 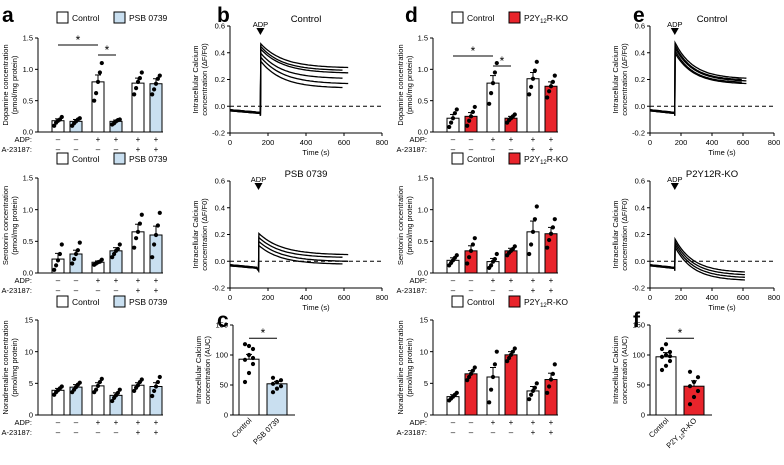 I want to click on b-control-y-tick-label: 0.0, so click(x=220, y=106).